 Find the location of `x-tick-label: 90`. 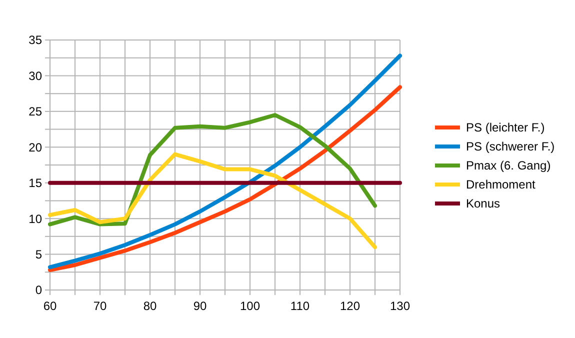

x-tick-label: 90 is located at coordinates (200, 306).